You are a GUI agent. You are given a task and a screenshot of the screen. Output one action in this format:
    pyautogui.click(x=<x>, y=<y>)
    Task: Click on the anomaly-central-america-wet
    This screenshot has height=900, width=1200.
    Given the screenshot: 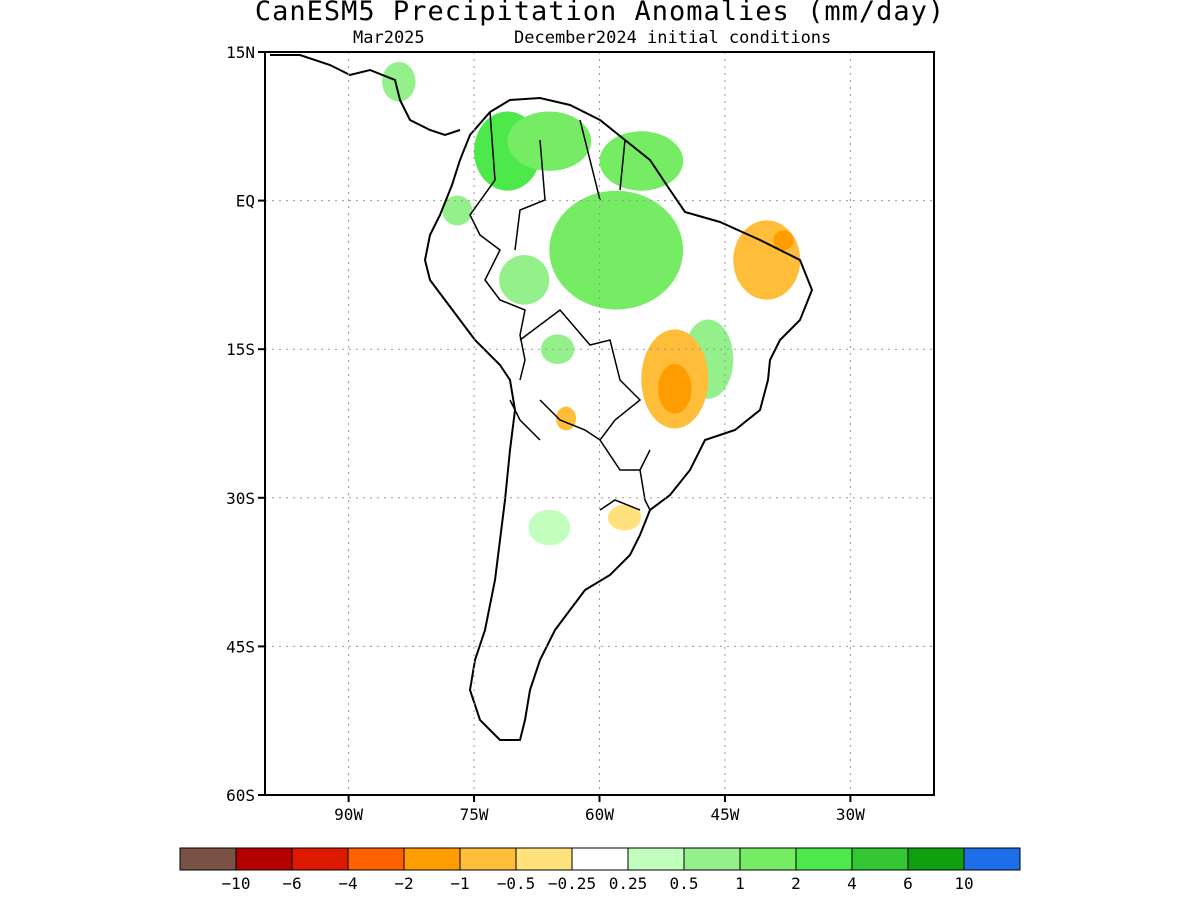 What is the action you would take?
    pyautogui.click(x=399, y=81)
    